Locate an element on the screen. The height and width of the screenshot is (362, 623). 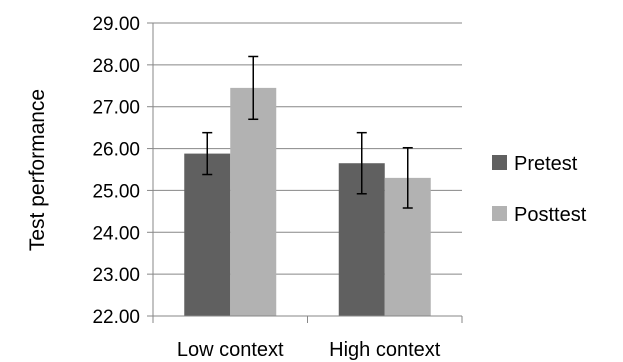
legend-label-posttest: Posttest is located at coordinates (550, 215).